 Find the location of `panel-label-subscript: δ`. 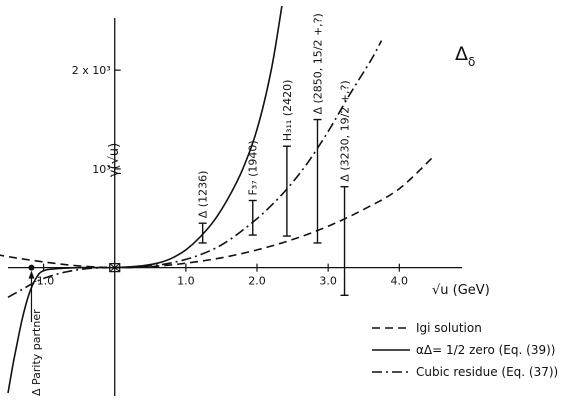

panel-label-subscript: δ is located at coordinates (471, 62).